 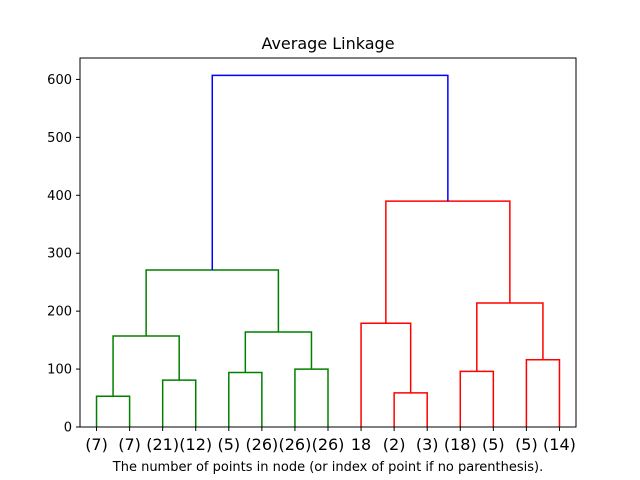 I want to click on leaf-label-9: (2), so click(x=394, y=444).